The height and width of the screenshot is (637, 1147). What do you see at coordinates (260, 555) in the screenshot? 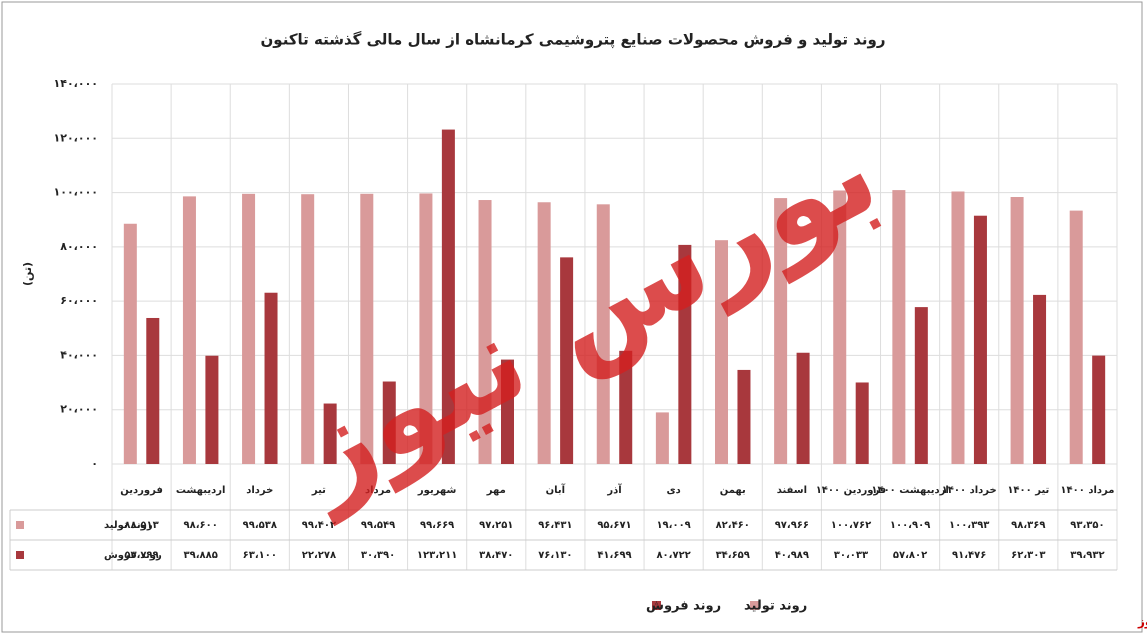
I see `table-value: ۶۳،۱۰۰` at bounding box center [260, 555].